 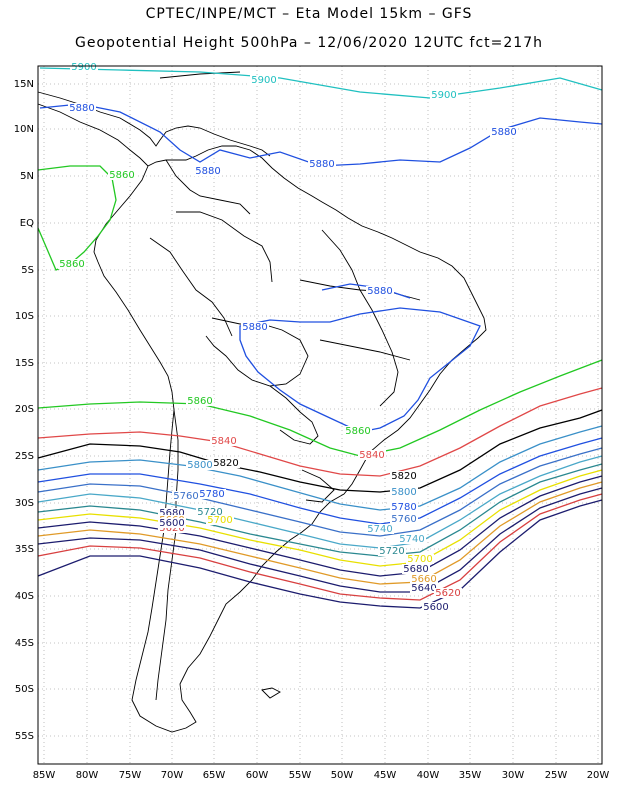 I want to click on coastline-central-america, so click(x=154, y=124).